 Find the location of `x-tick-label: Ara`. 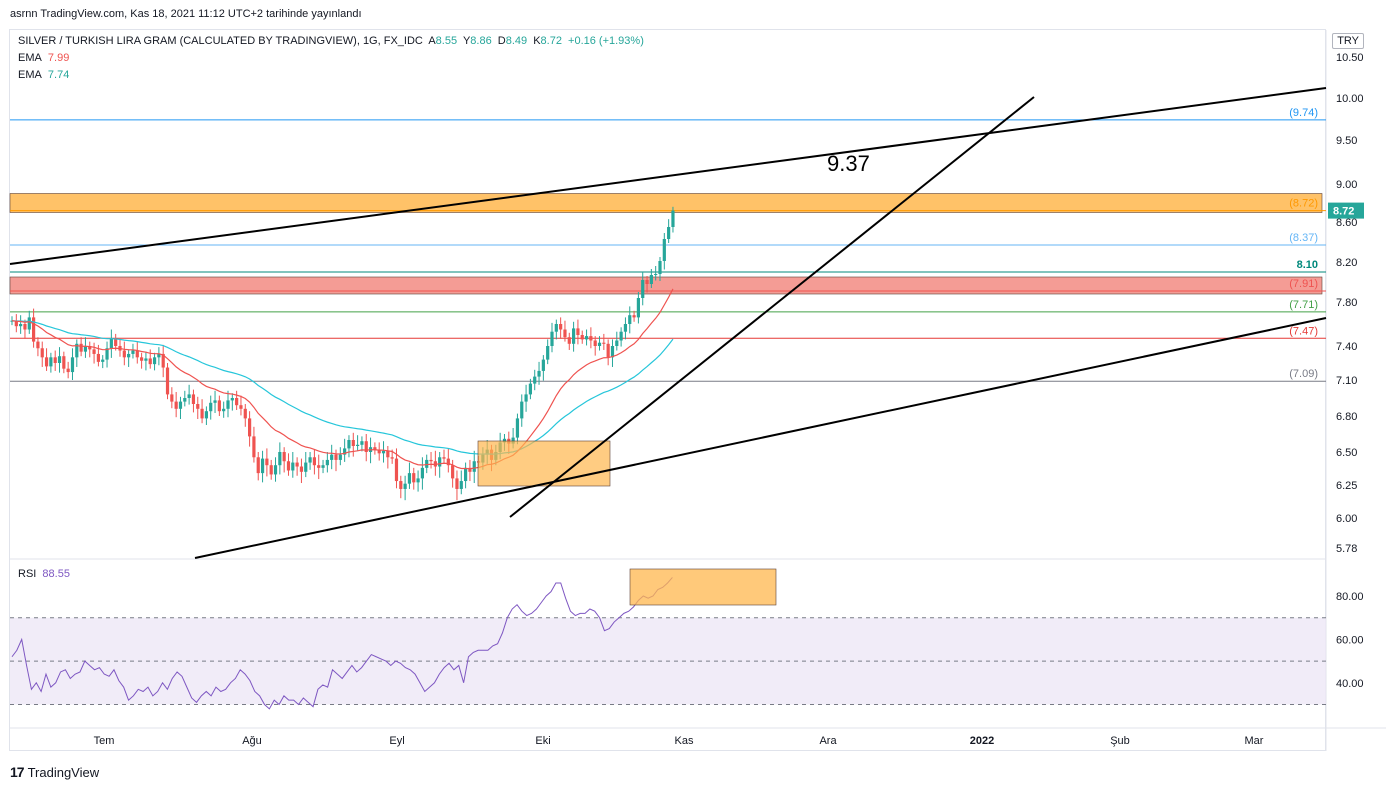

x-tick-label: Ara is located at coordinates (828, 741).